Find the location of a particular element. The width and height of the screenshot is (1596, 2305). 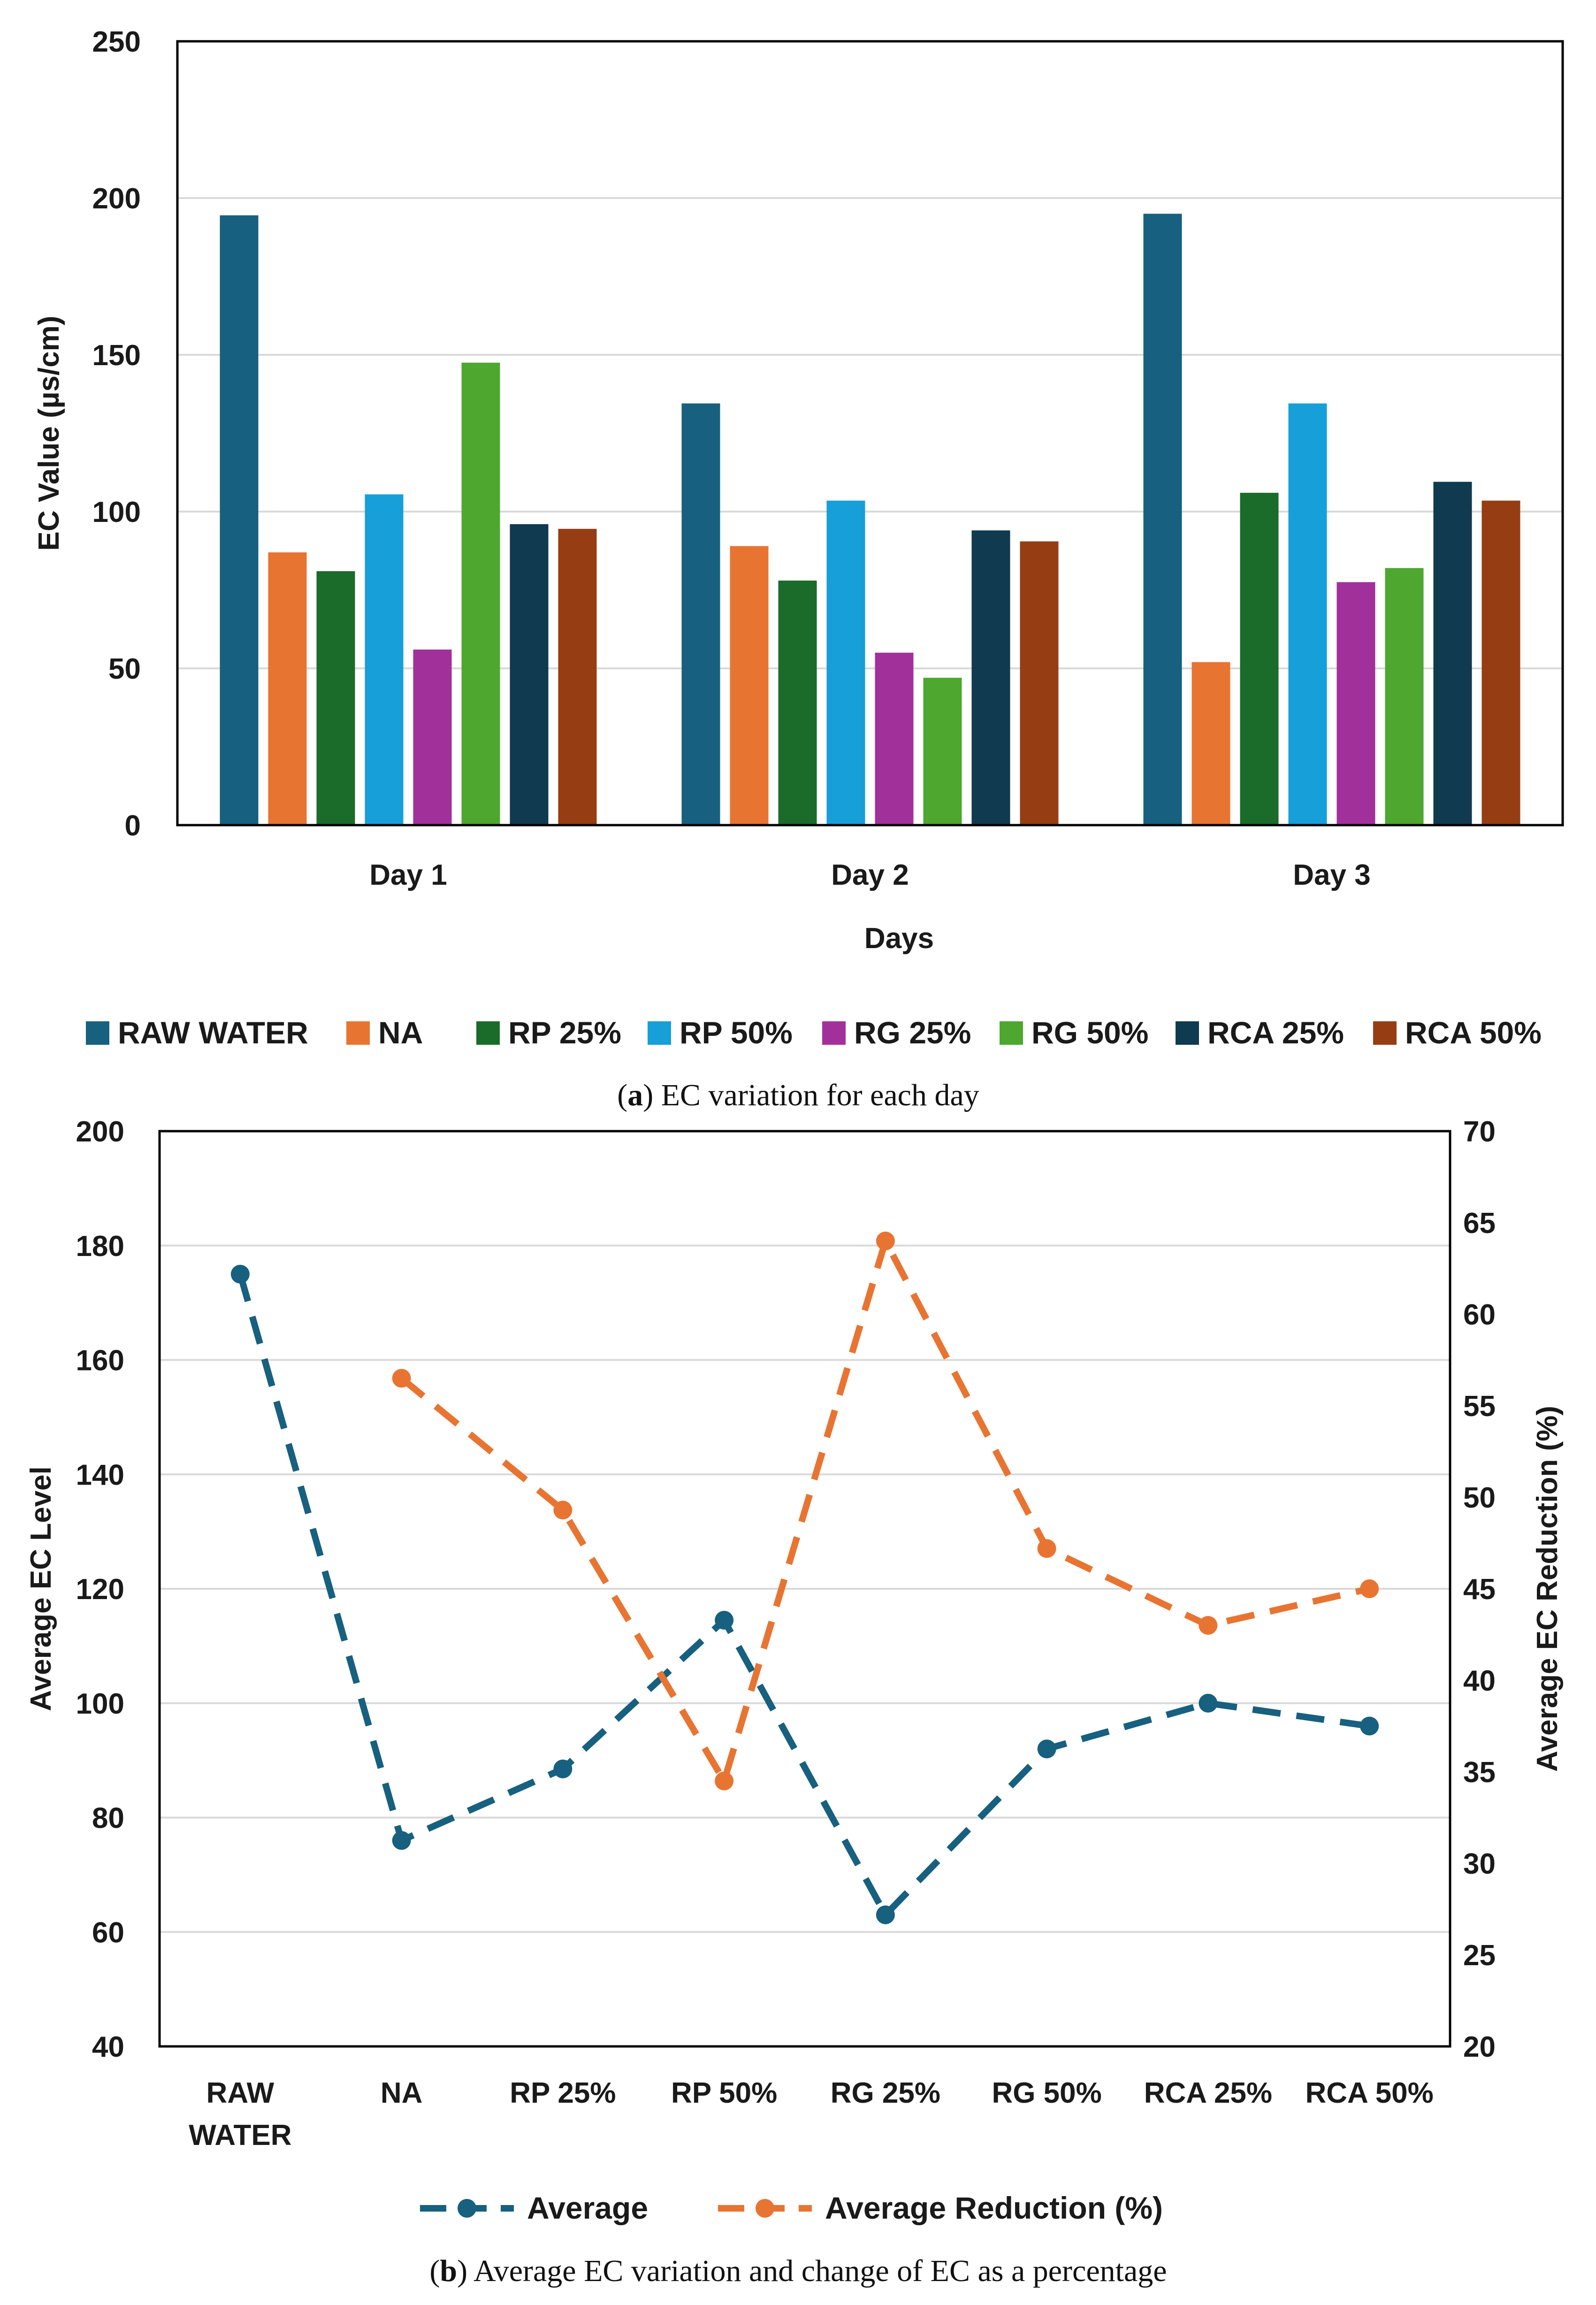

point-average-rp-25pct is located at coordinates (563, 1769).